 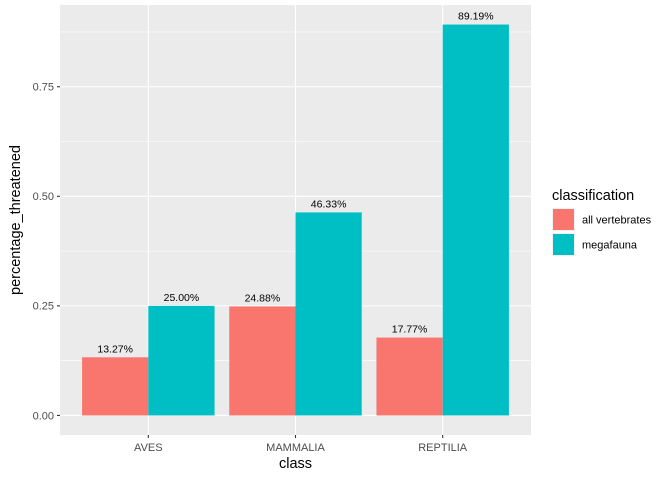 What do you see at coordinates (148, 448) in the screenshot?
I see `x-tick-label: AVES` at bounding box center [148, 448].